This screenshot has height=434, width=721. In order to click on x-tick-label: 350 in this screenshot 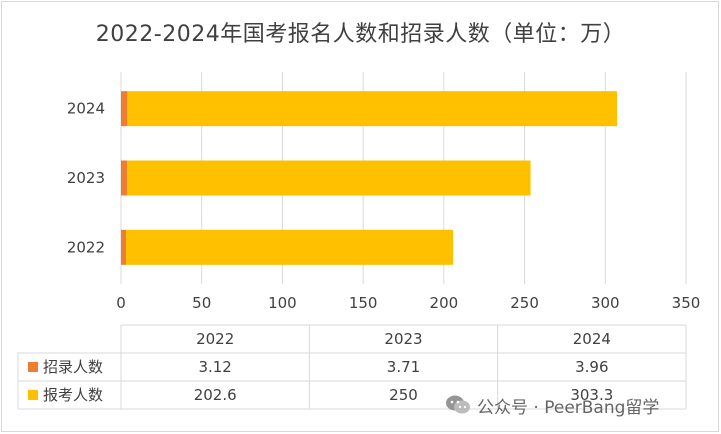, I will do `click(686, 303)`.